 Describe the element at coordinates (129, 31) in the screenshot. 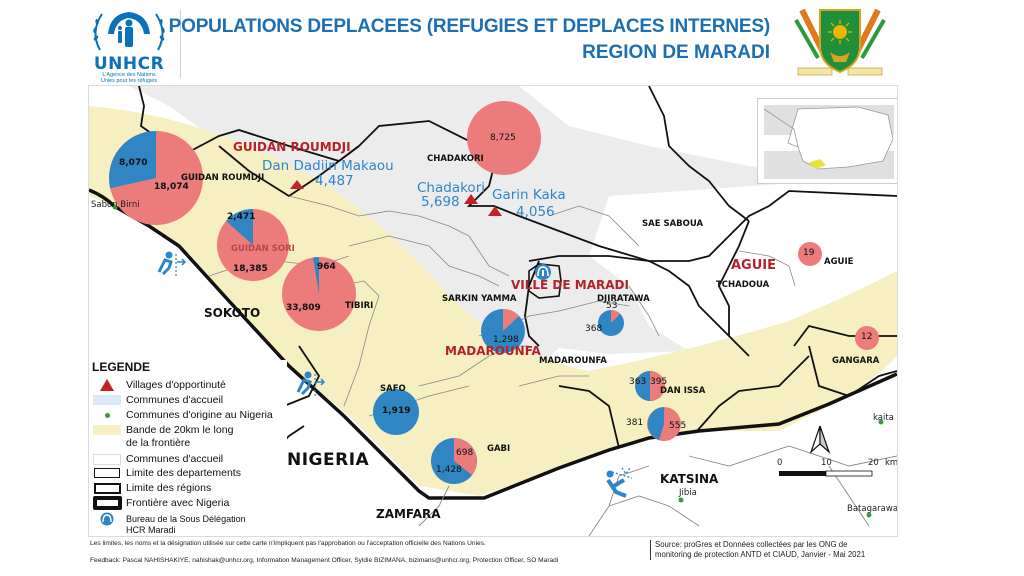

I see `unhcr-emblem-icon` at that location.